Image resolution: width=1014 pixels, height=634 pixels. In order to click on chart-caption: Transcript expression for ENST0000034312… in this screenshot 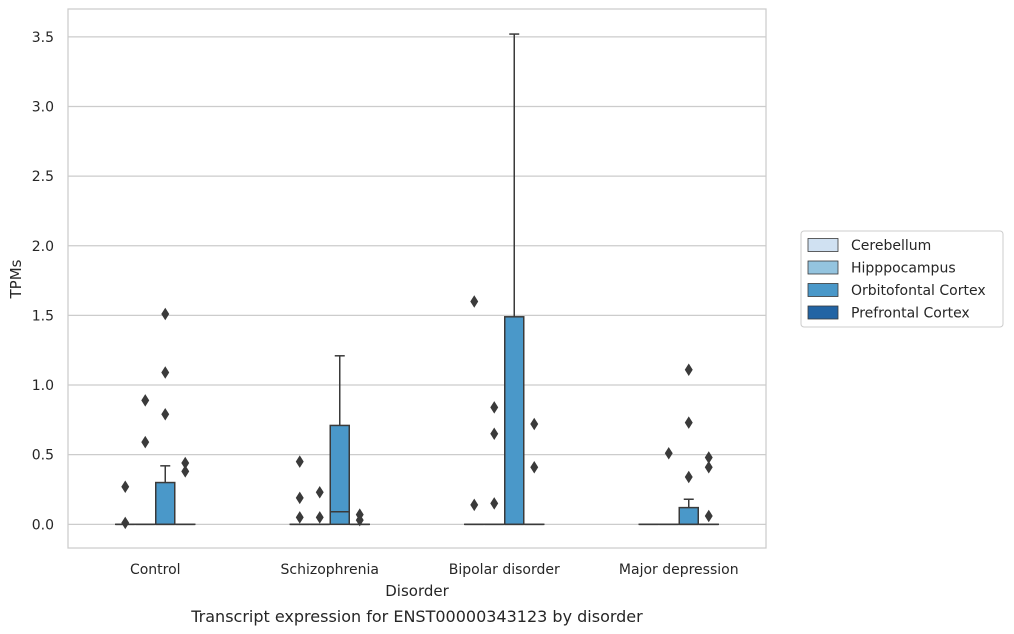, I will do `click(416, 616)`.